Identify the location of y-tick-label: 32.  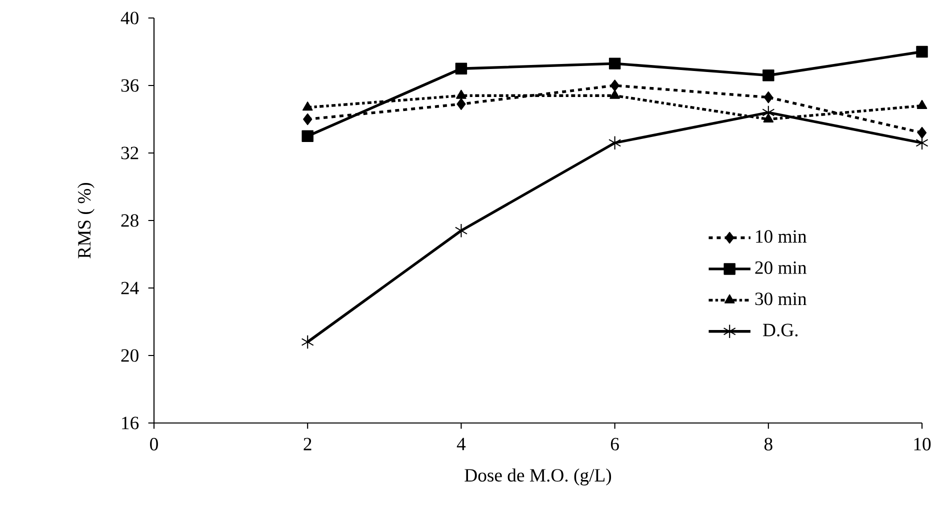
(129, 153).